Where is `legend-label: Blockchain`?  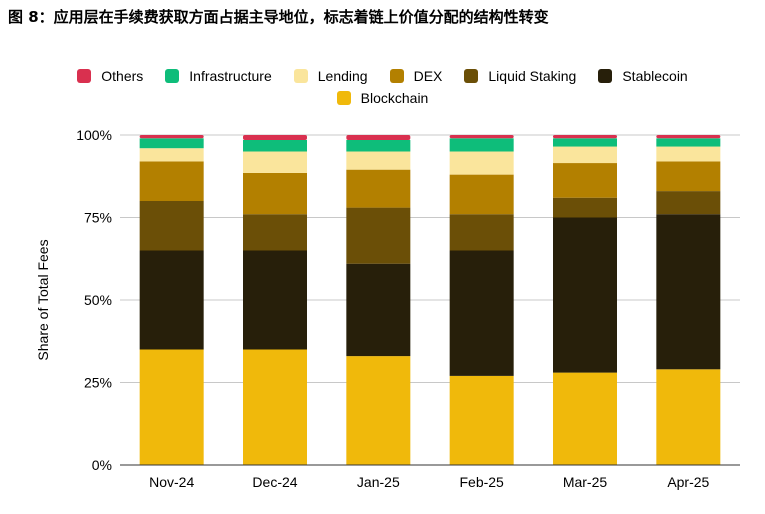 legend-label: Blockchain is located at coordinates (394, 98).